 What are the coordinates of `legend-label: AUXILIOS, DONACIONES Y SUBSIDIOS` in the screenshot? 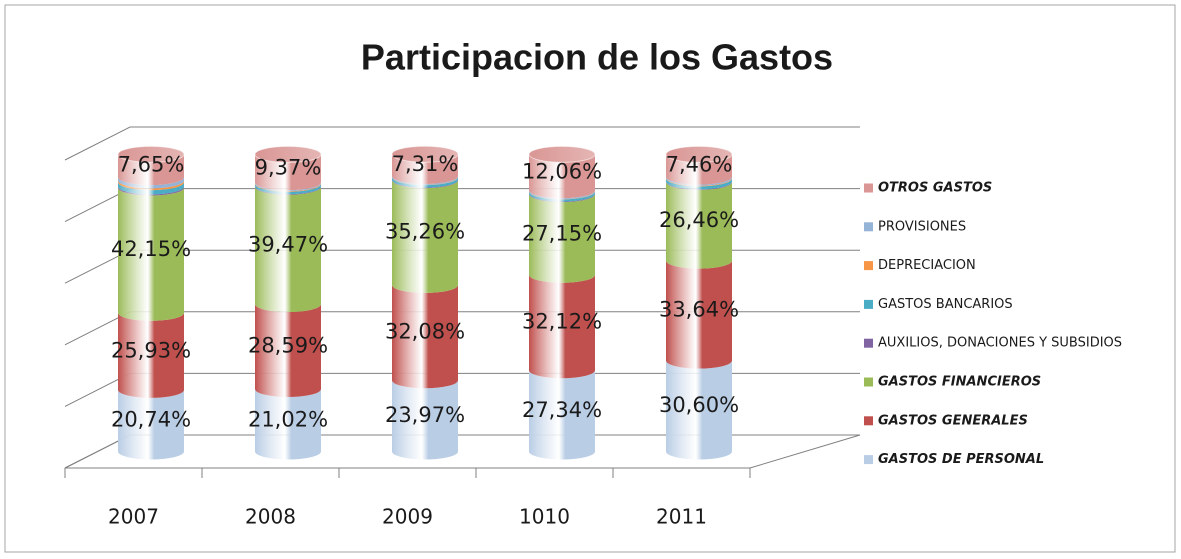 It's located at (1000, 343).